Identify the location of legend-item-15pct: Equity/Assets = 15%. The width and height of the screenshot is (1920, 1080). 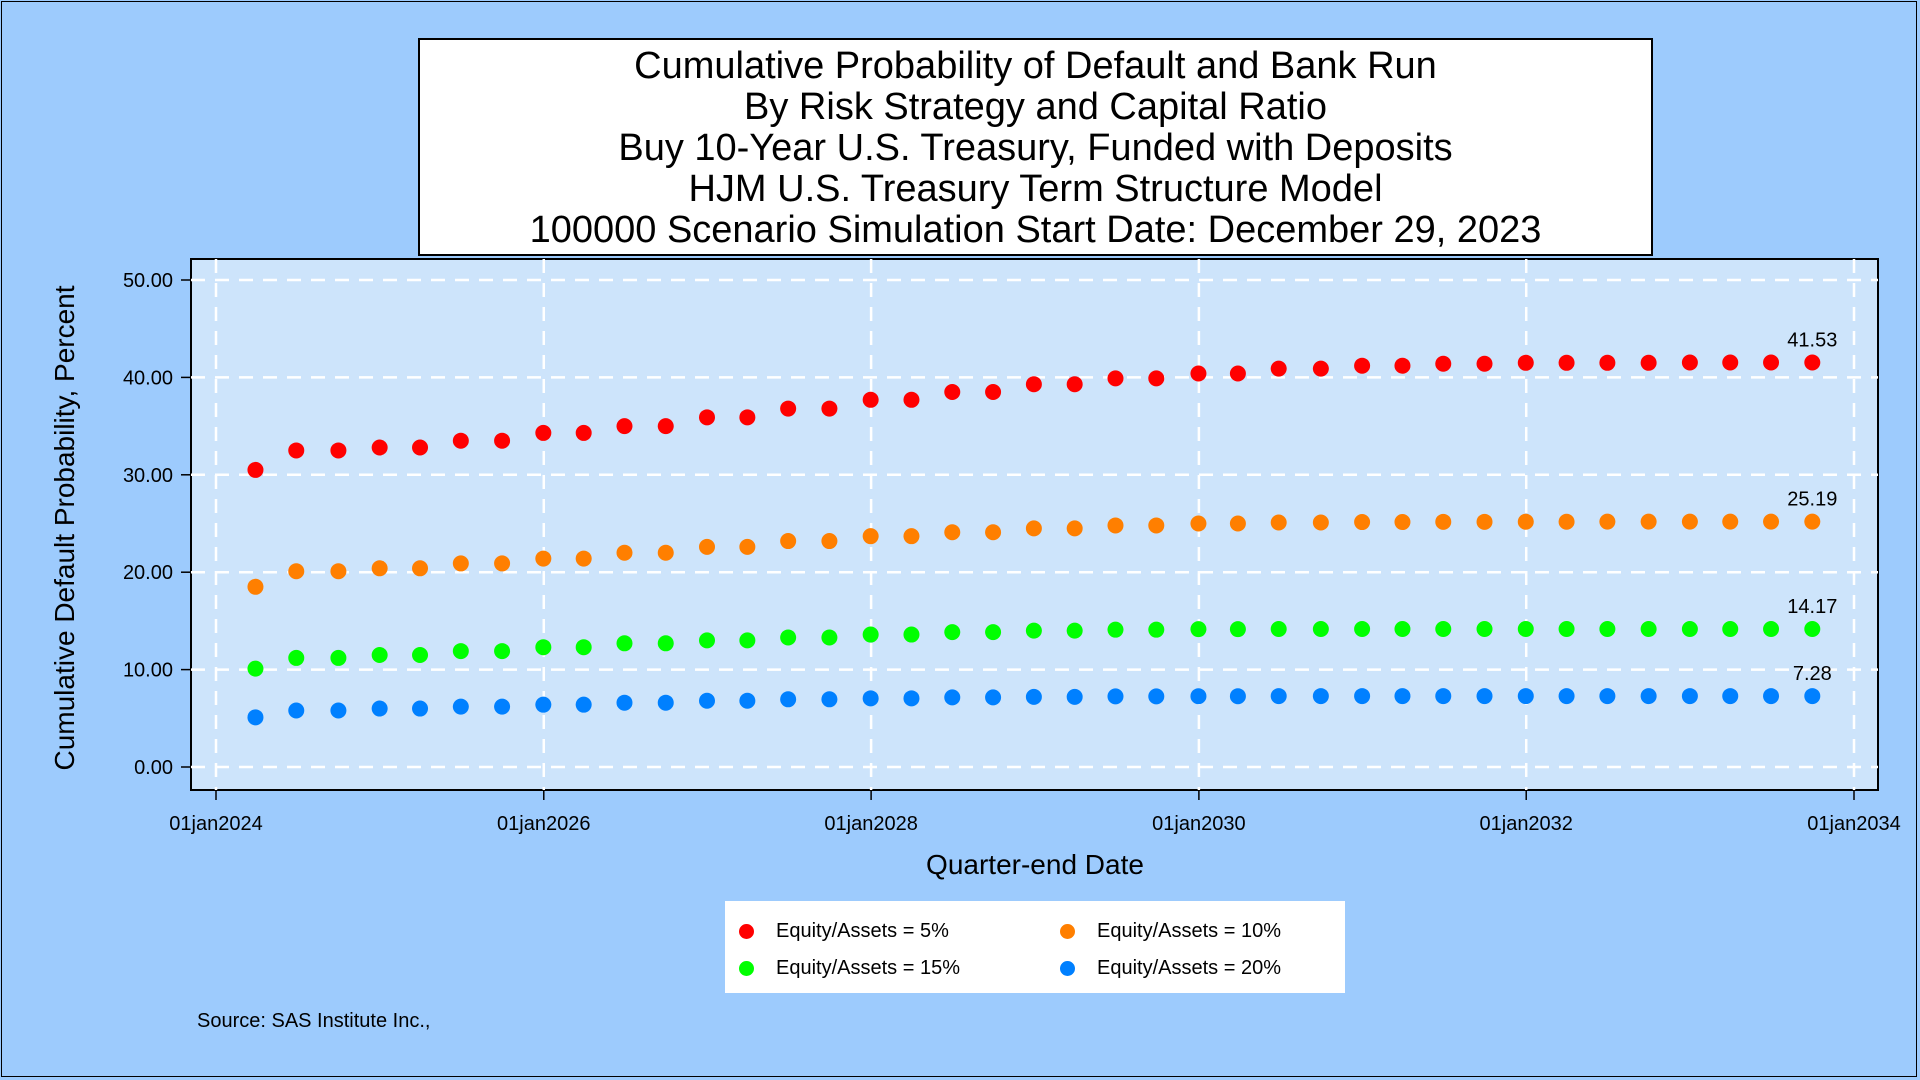
(849, 968).